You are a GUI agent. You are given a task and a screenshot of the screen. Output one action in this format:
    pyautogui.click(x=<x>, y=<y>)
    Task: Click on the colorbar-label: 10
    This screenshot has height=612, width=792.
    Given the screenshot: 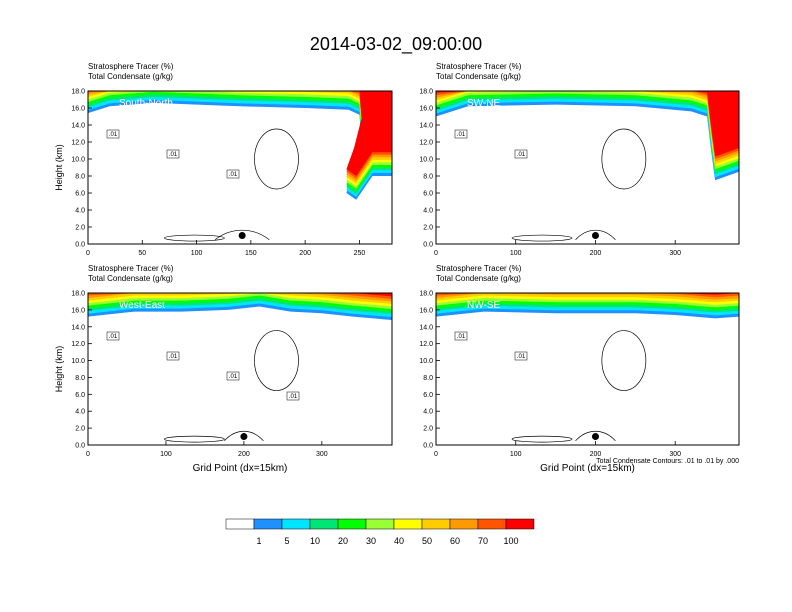 What is the action you would take?
    pyautogui.click(x=315, y=541)
    